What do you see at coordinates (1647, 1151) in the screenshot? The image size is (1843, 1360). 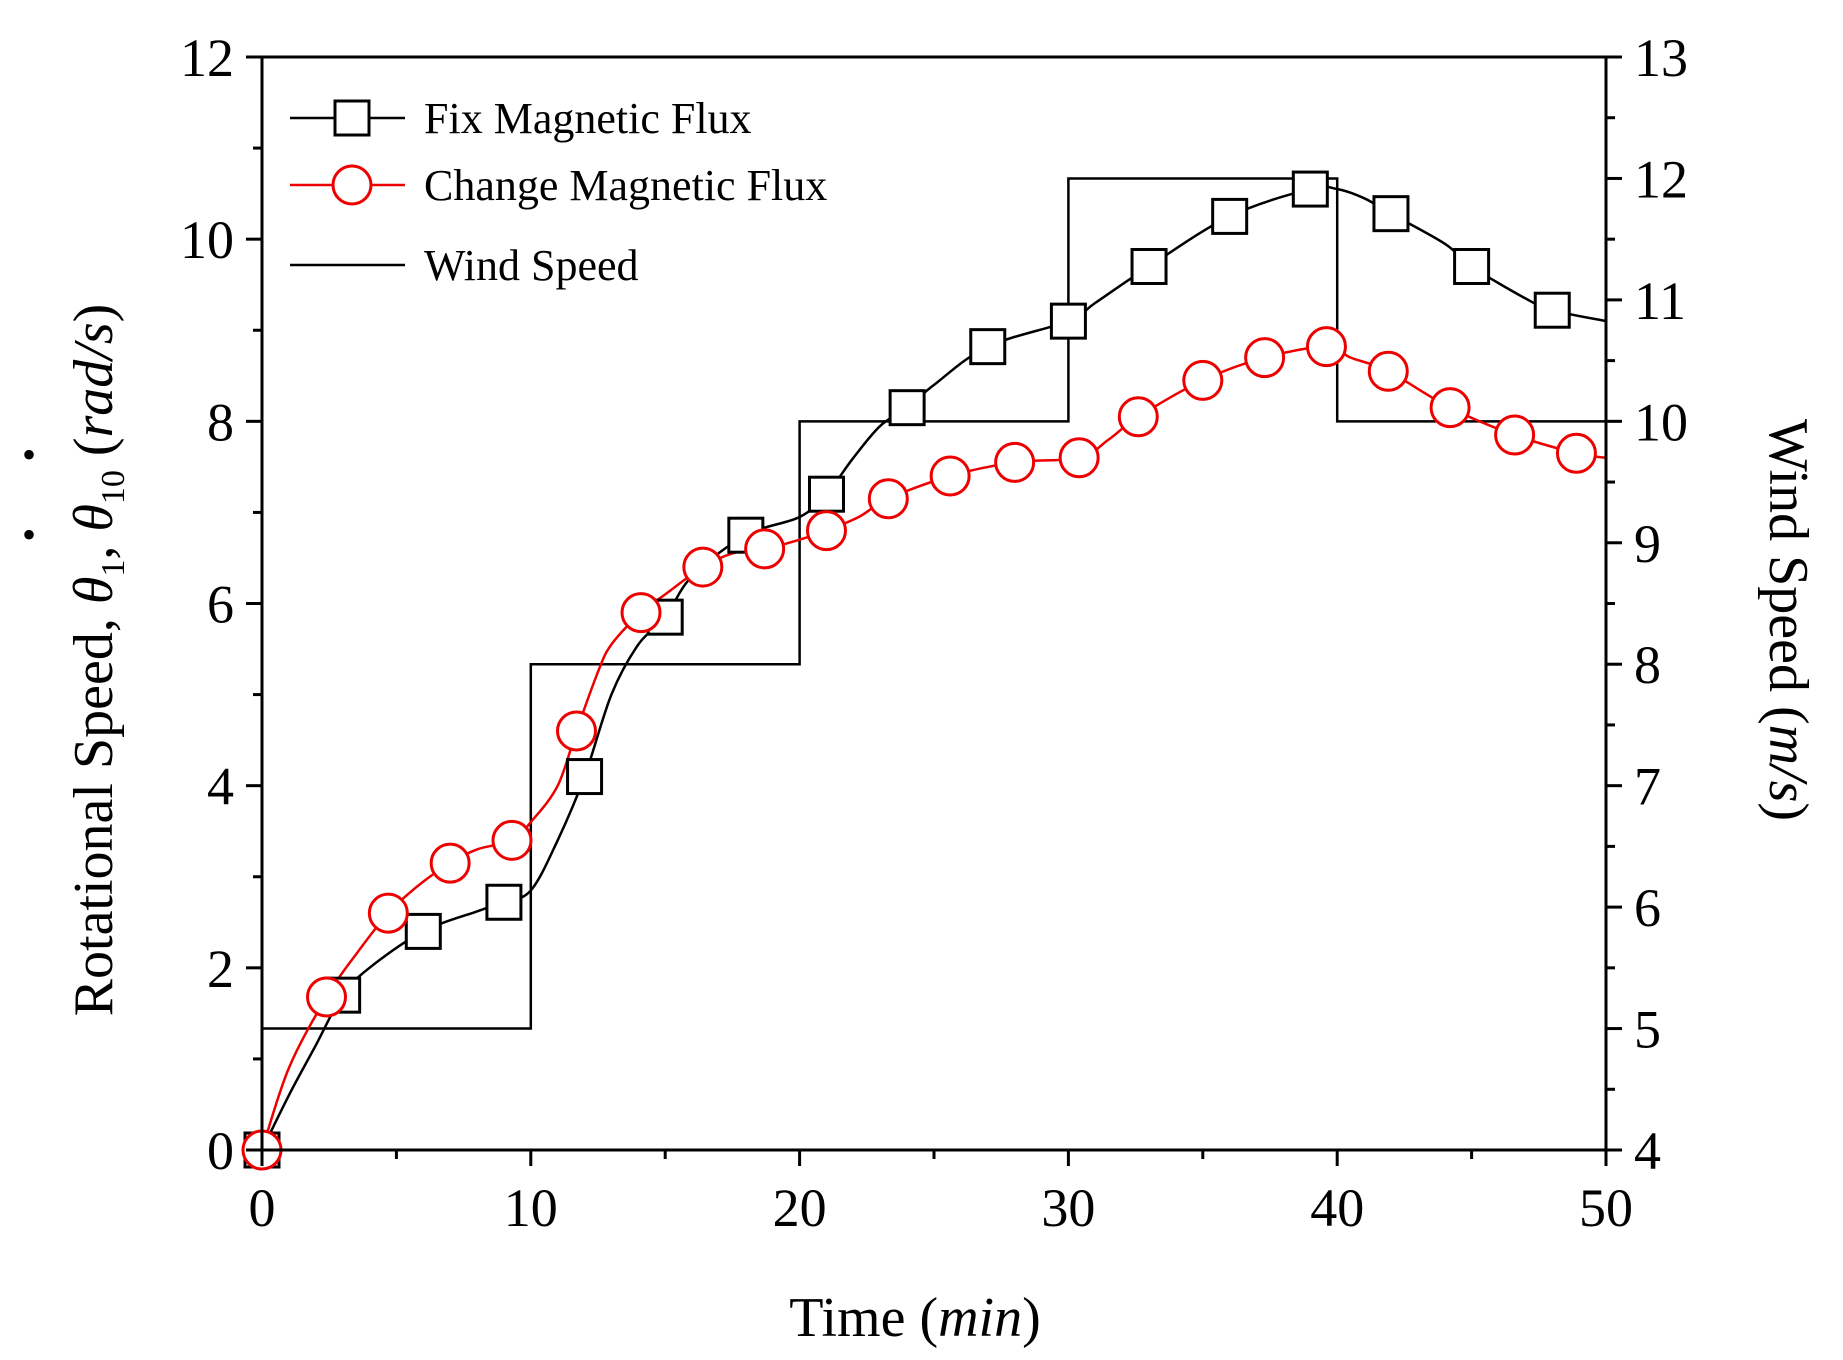 I see `y-right-tick-label: 4` at bounding box center [1647, 1151].